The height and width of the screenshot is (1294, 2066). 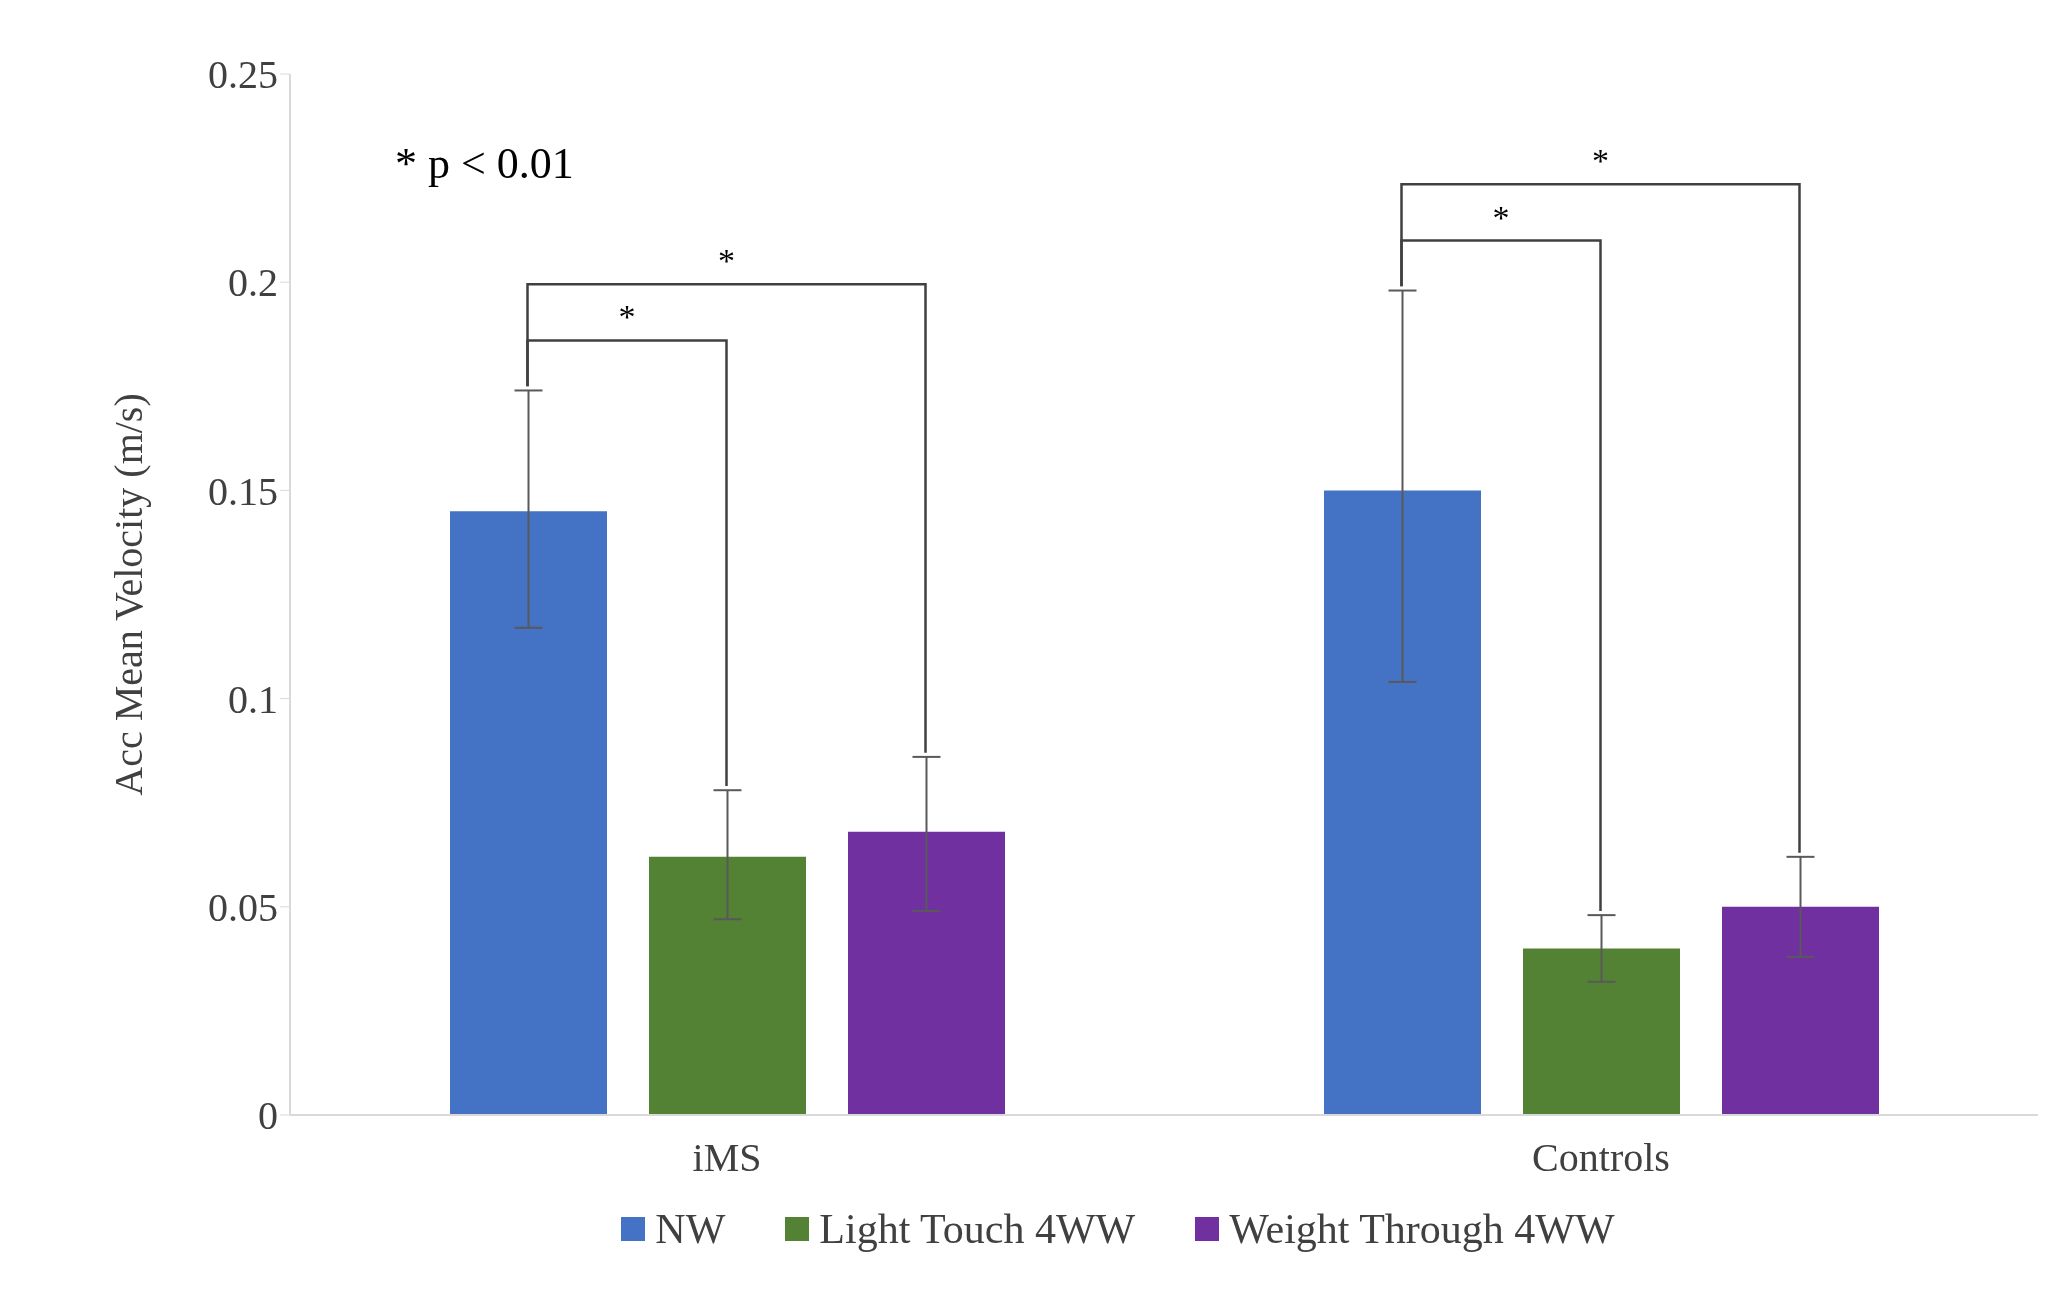 I want to click on y-tick-label: 0.25, so click(x=243, y=75).